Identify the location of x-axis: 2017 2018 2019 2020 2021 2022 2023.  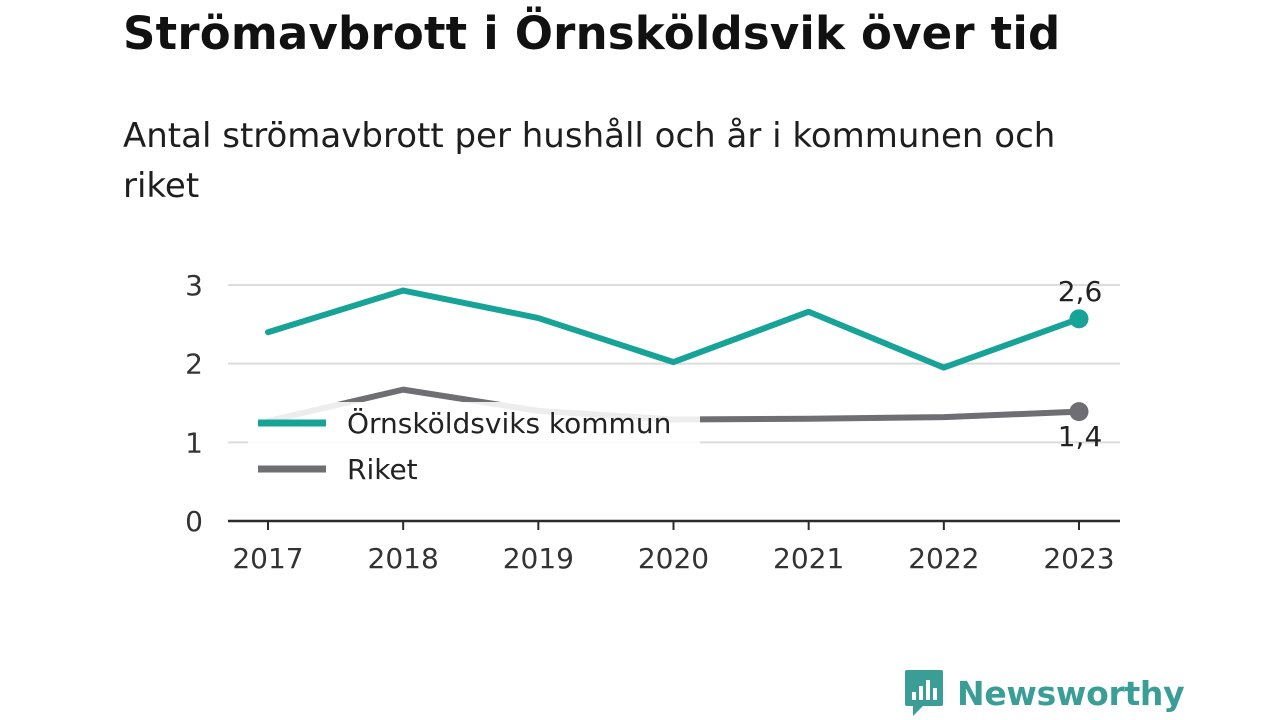
(674, 547).